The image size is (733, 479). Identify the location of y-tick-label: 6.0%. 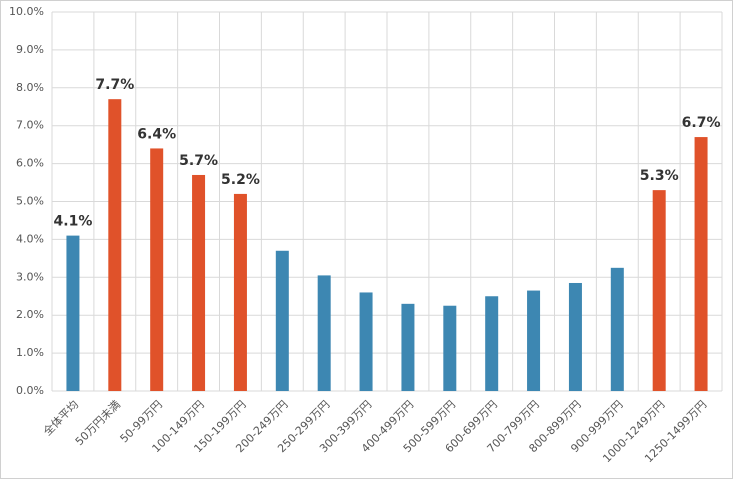
(30, 163).